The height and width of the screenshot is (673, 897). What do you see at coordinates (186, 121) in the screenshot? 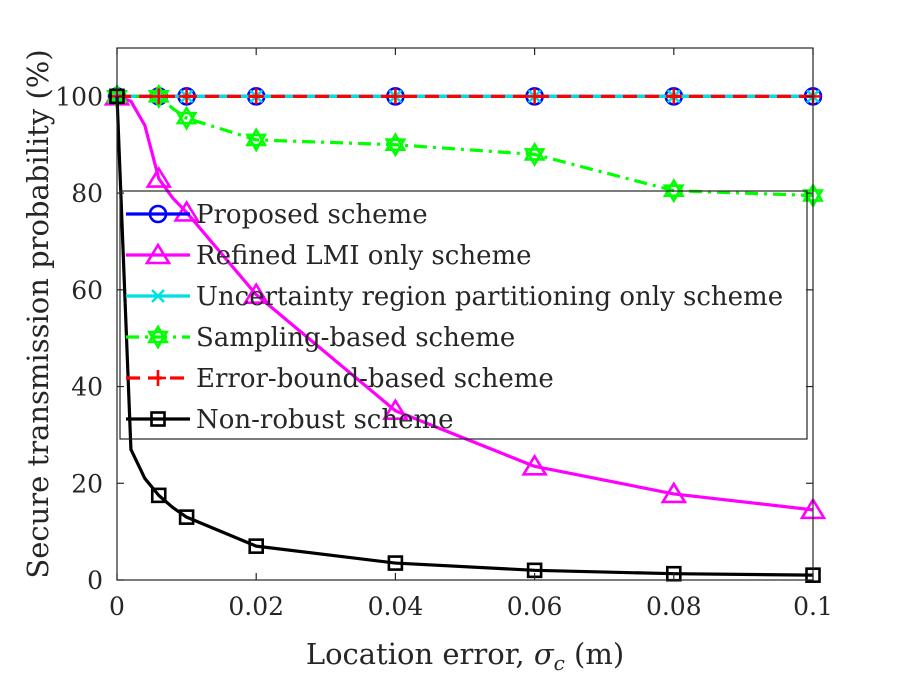
I see `data-point-3-2-inner` at bounding box center [186, 121].